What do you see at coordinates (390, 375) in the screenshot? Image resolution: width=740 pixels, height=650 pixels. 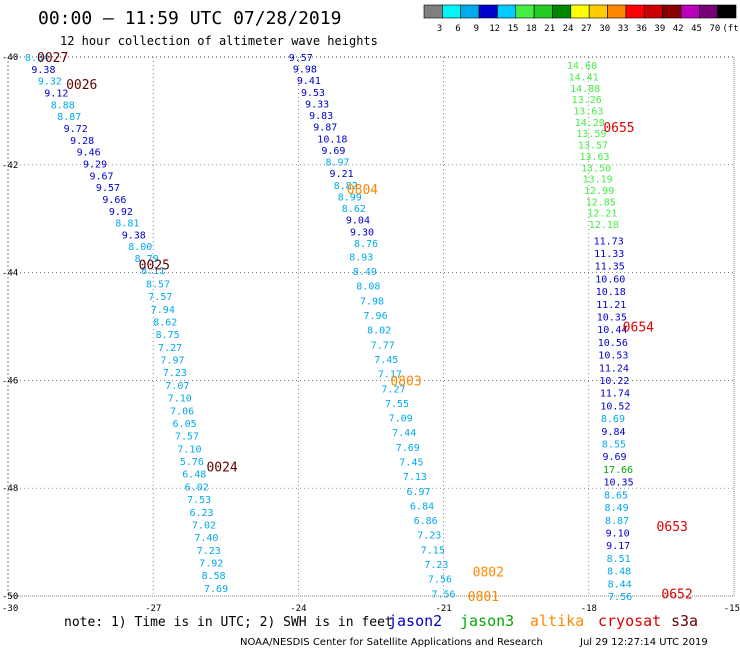 I see `wave-height-value: 7.17` at bounding box center [390, 375].